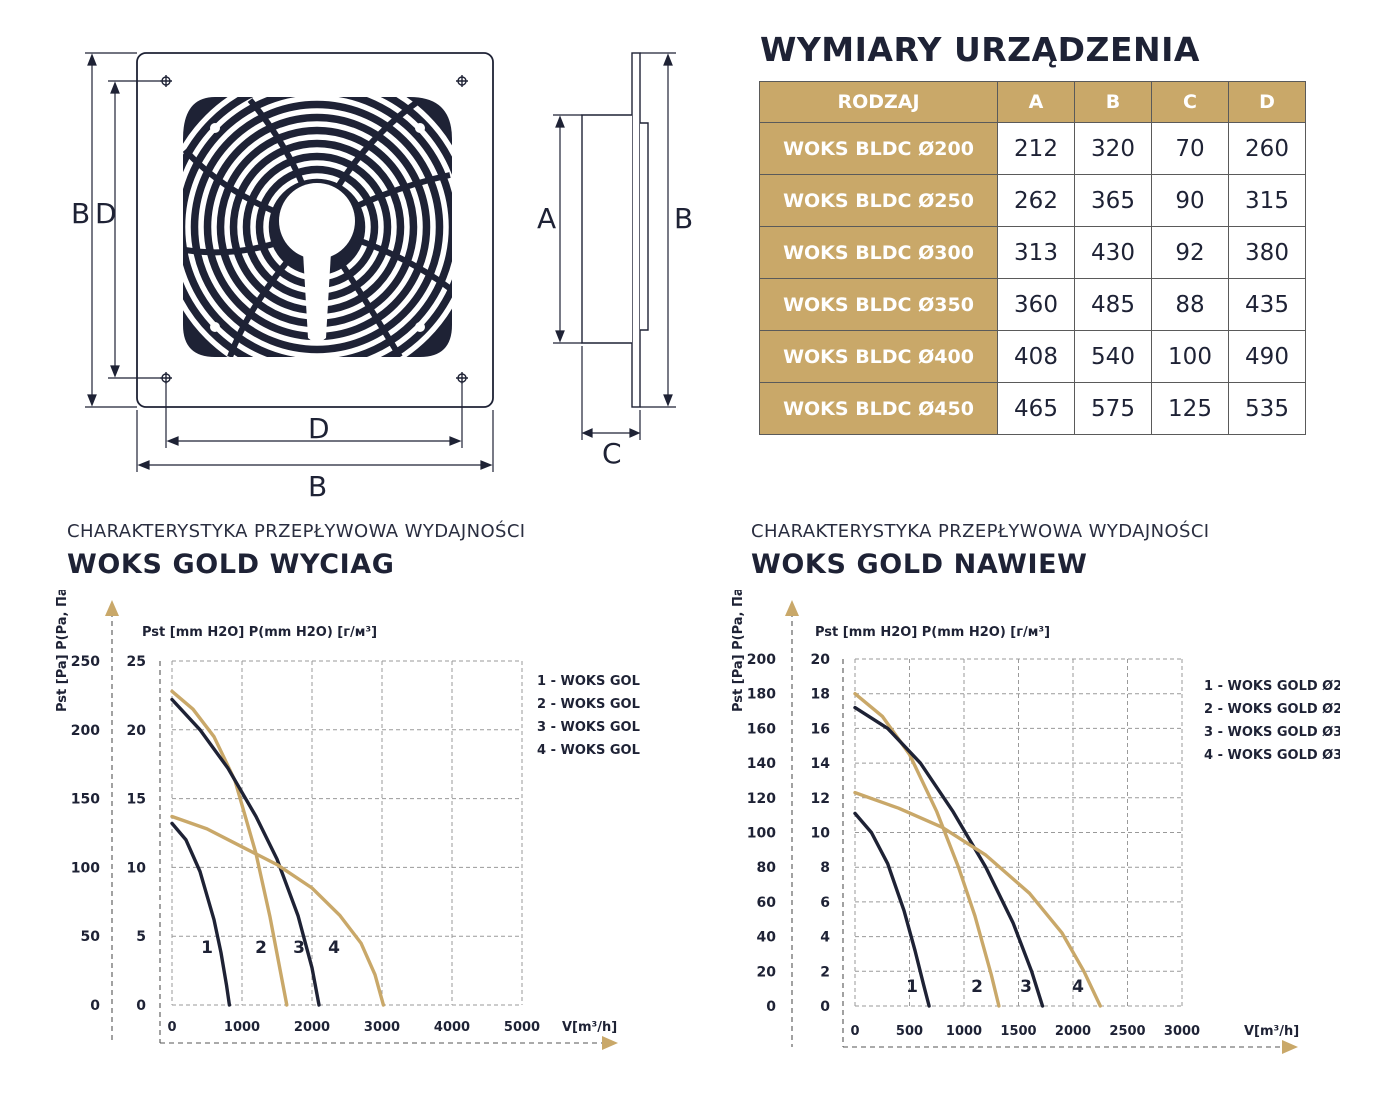 This screenshot has height=1101, width=1400. Describe the element at coordinates (1032, 304) in the screenshot. I see `table-row: WOKS BLDC Ø350 360 485 88 435` at that location.